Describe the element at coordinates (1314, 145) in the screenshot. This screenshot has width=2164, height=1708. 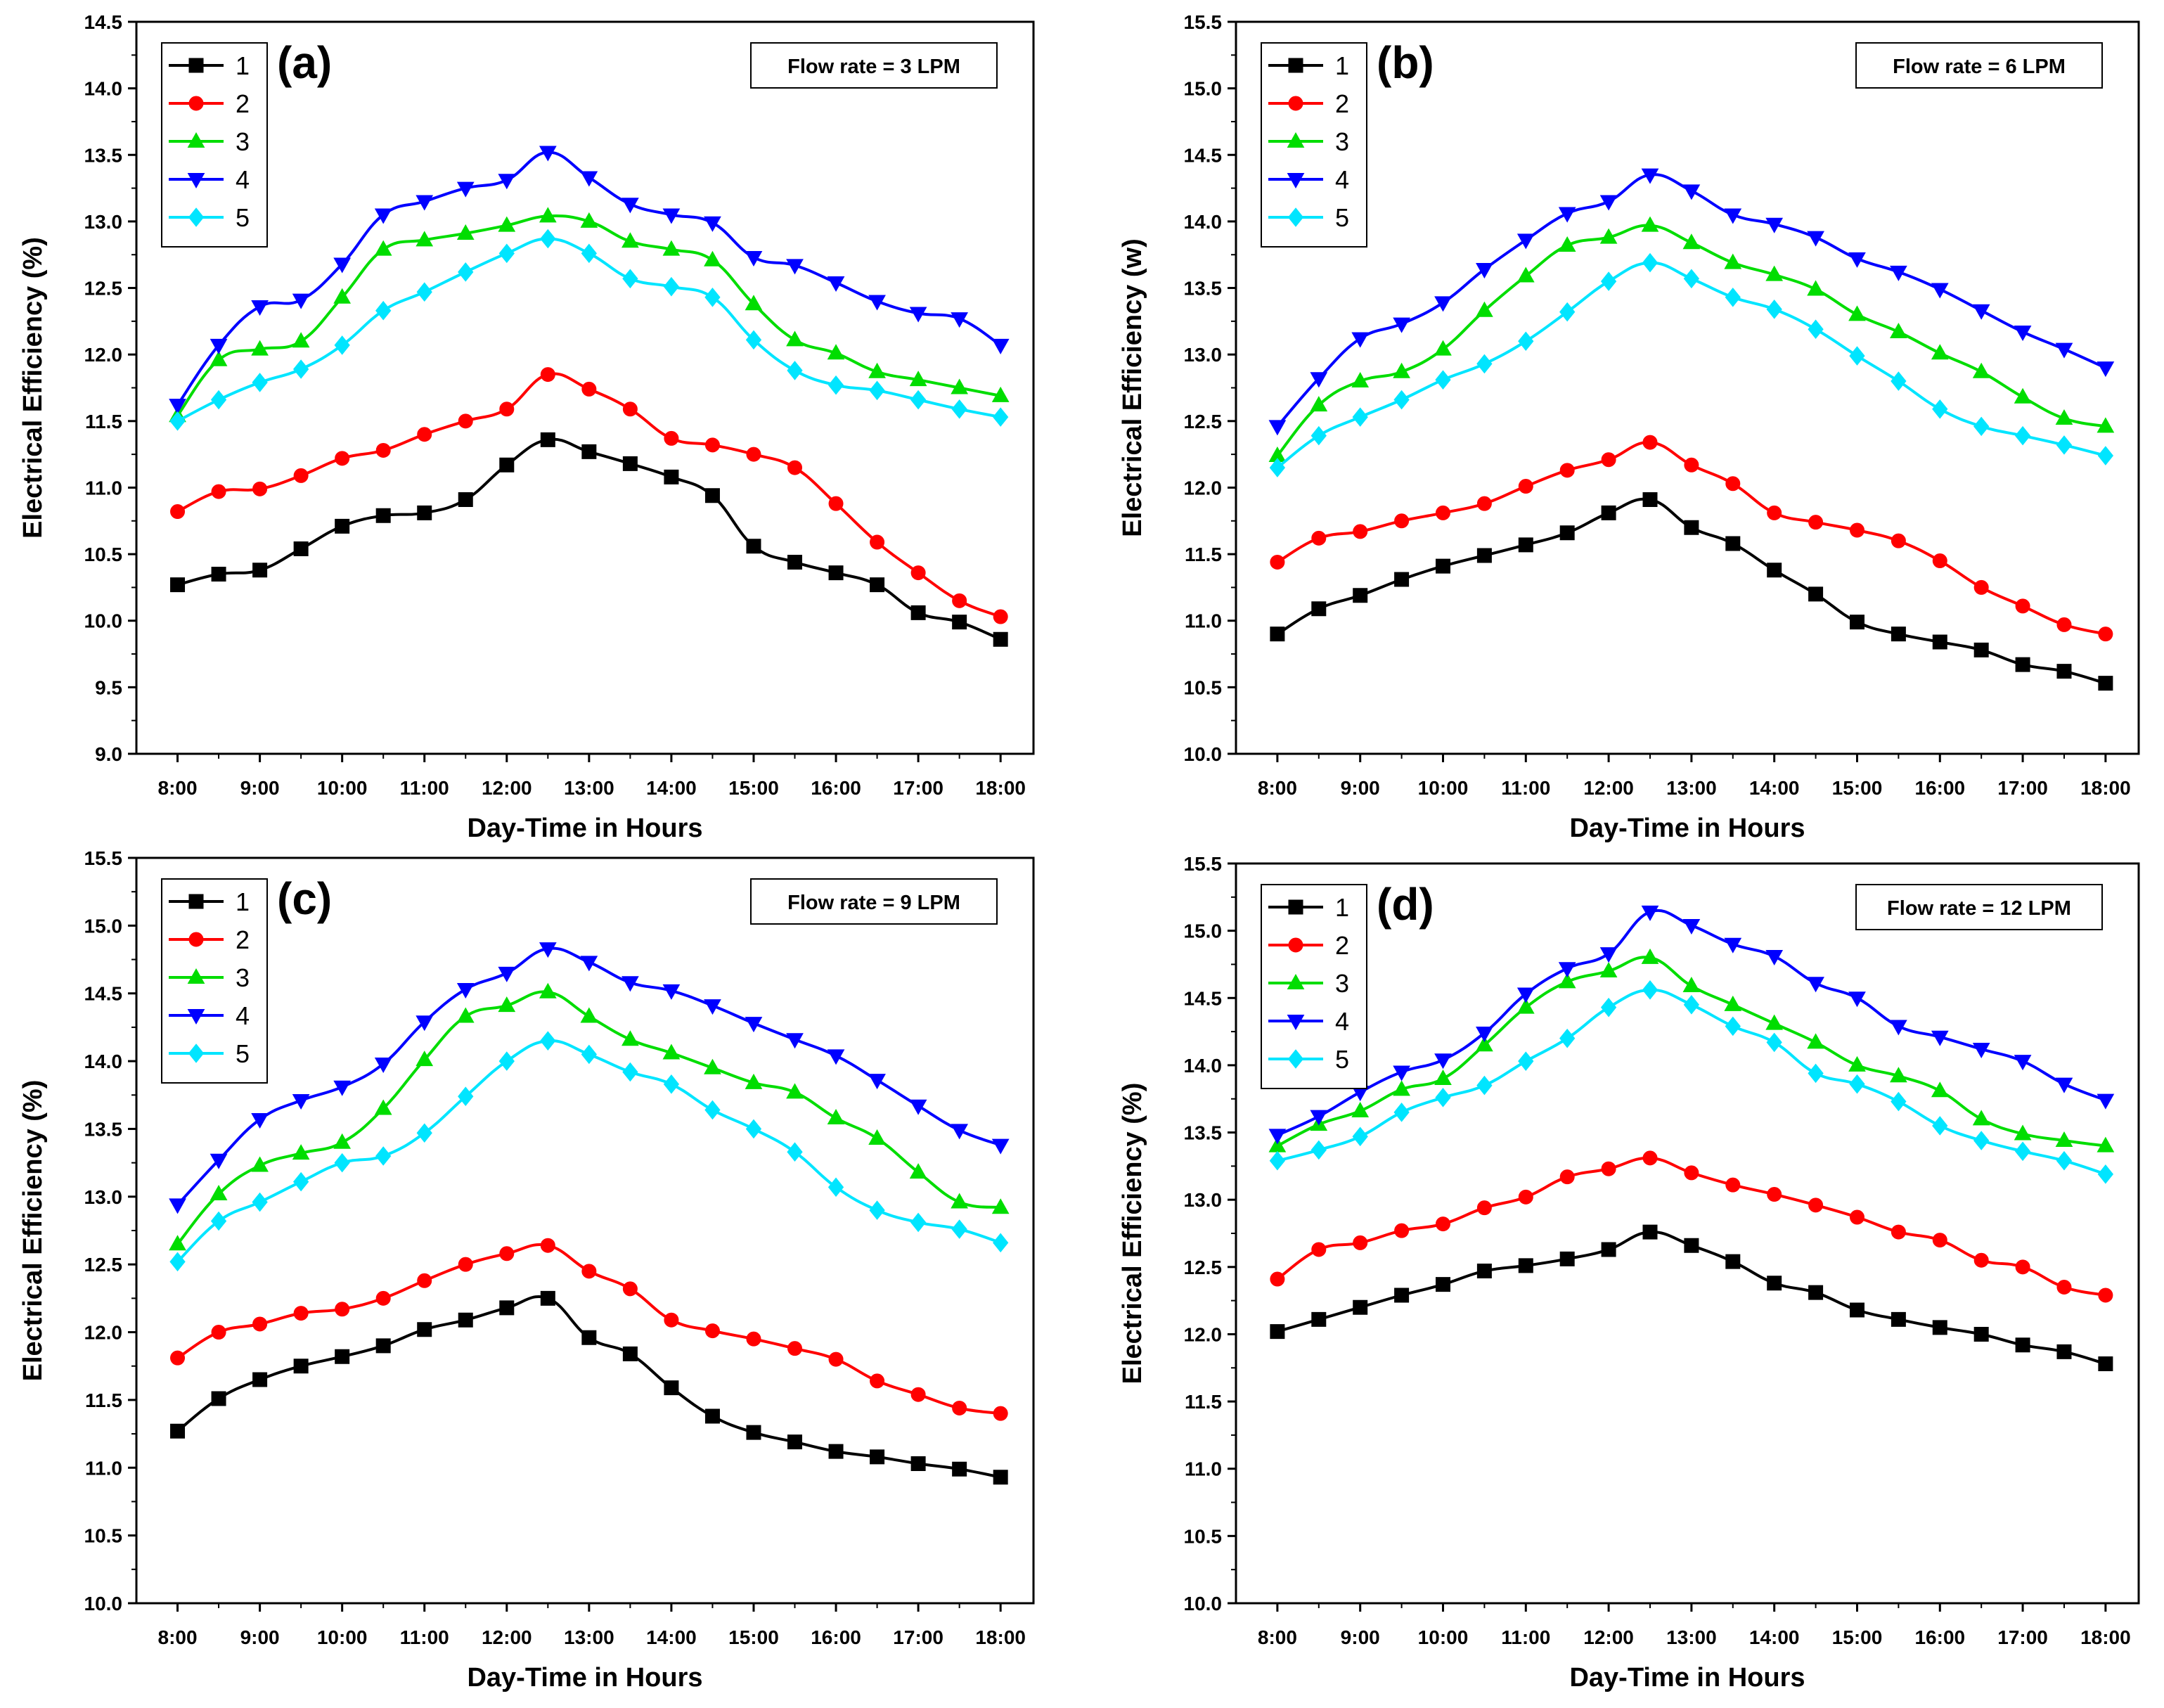
I see `legend-box-b` at that location.